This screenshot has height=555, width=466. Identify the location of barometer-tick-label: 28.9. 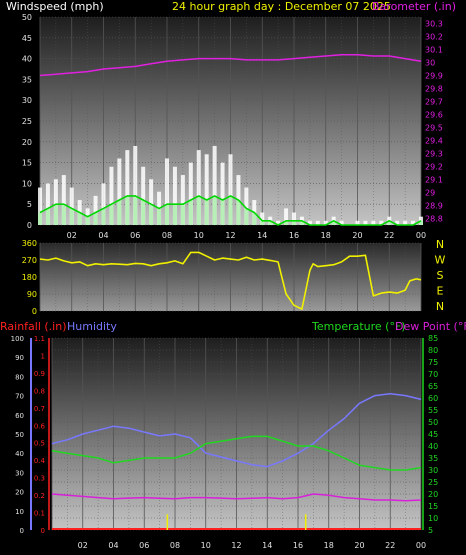
(434, 206).